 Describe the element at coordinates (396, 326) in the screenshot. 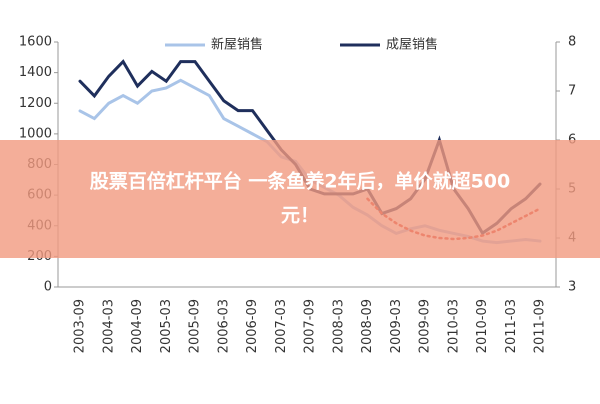

I see `x-tick-label: 2009-03` at that location.